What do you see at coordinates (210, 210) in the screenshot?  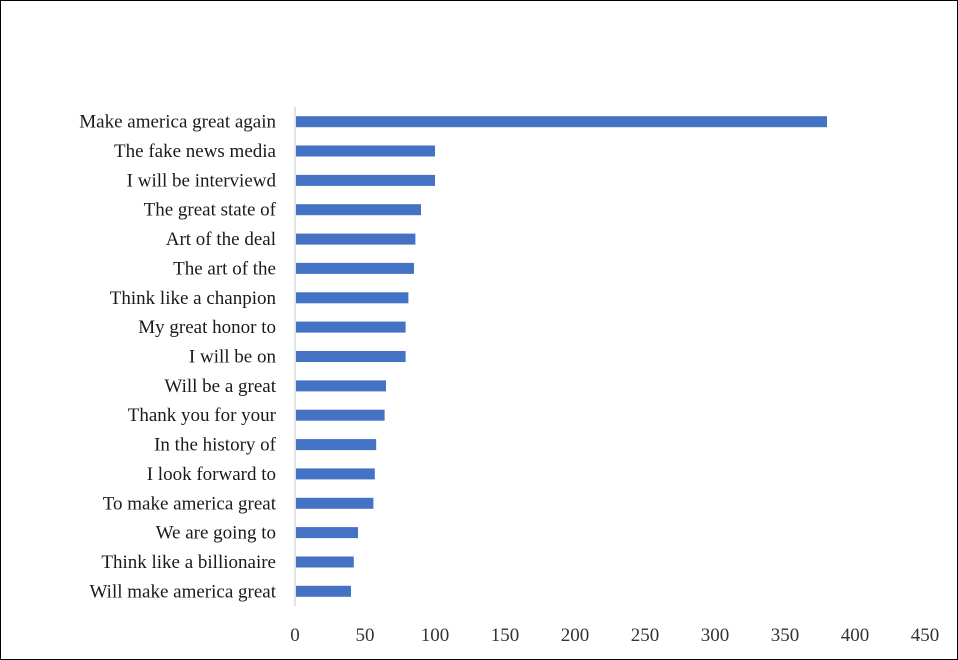 I see `category-label: The great state of` at bounding box center [210, 210].